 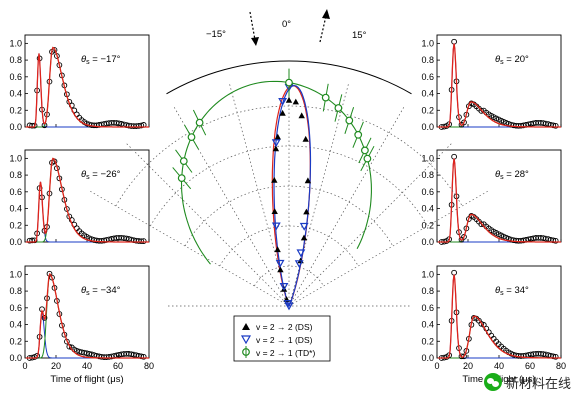 I want to click on beam-arrows, so click(x=289, y=27).